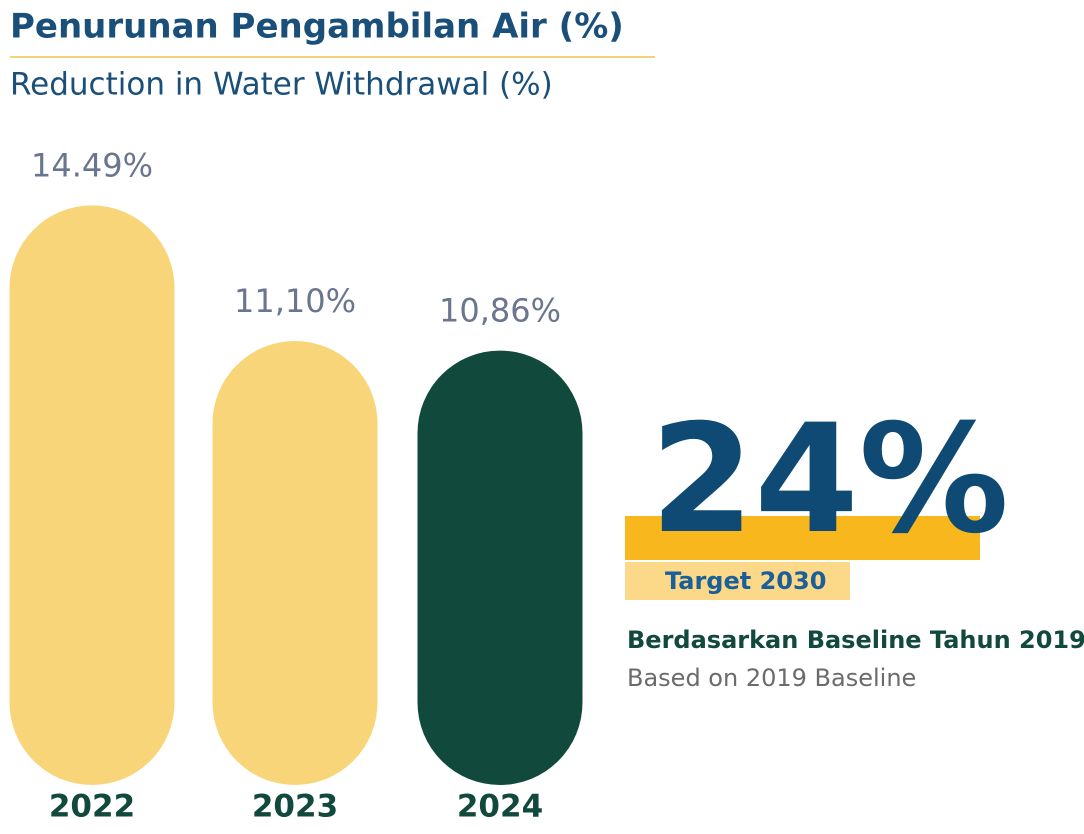 The width and height of the screenshot is (1084, 834). What do you see at coordinates (802, 538) in the screenshot?
I see `target-highlight` at bounding box center [802, 538].